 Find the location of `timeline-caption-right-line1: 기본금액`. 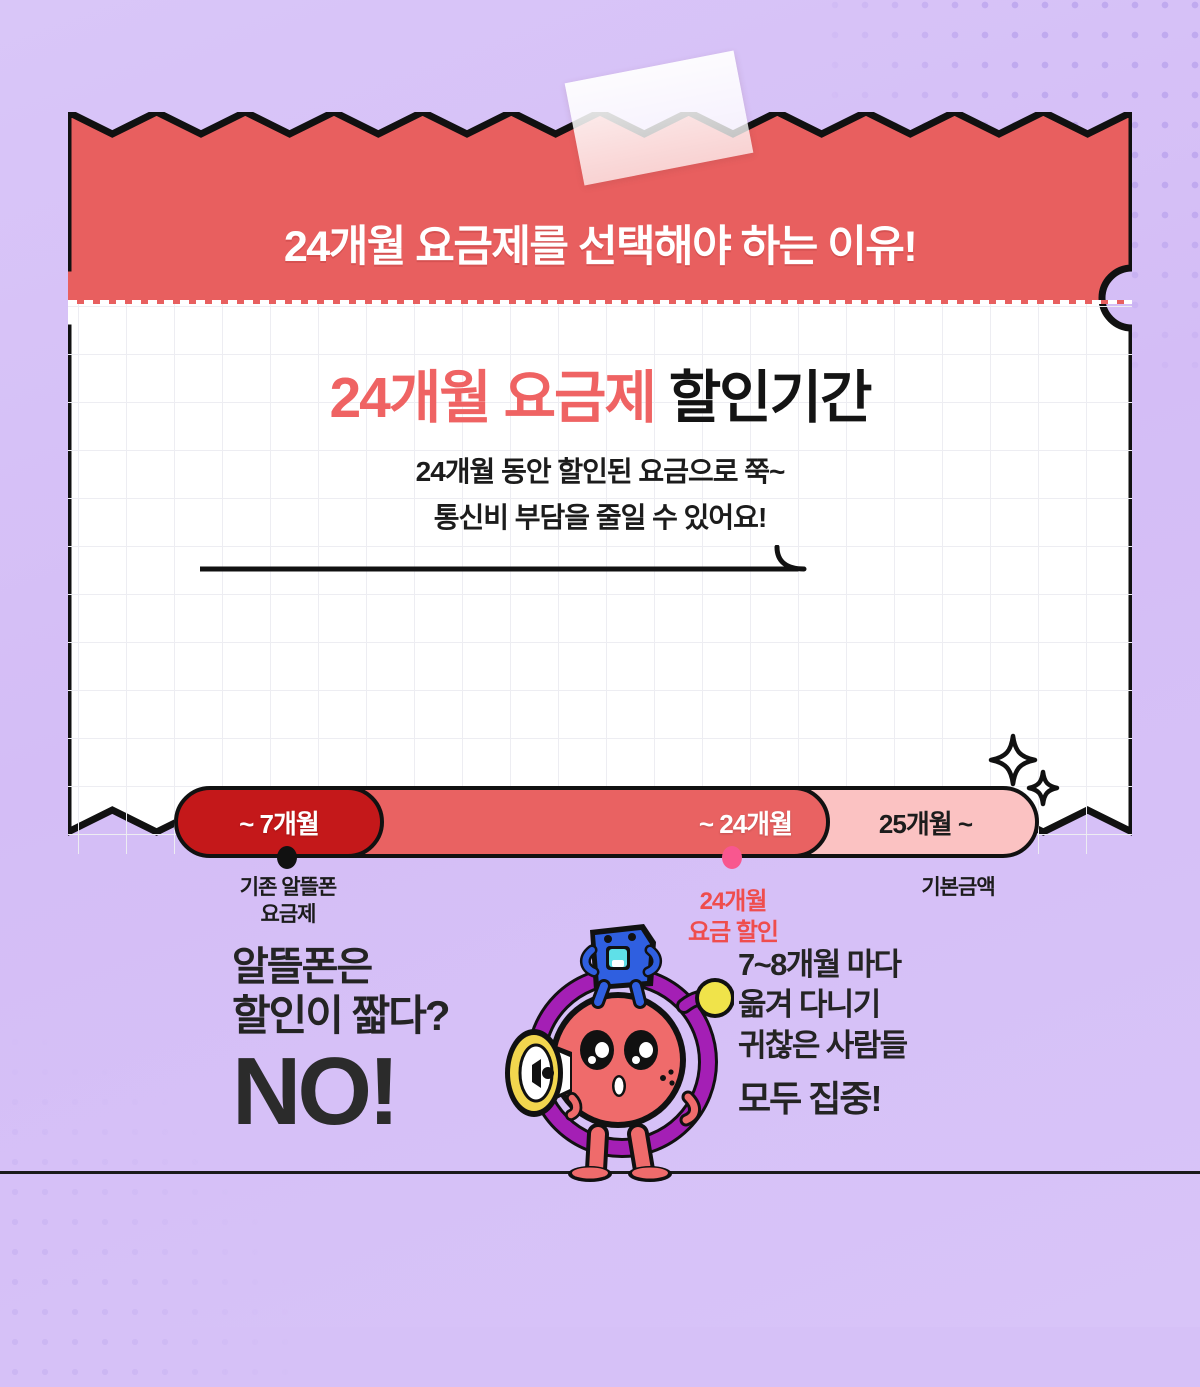

timeline-caption-right-line1: 기본금액 is located at coordinates (958, 887).